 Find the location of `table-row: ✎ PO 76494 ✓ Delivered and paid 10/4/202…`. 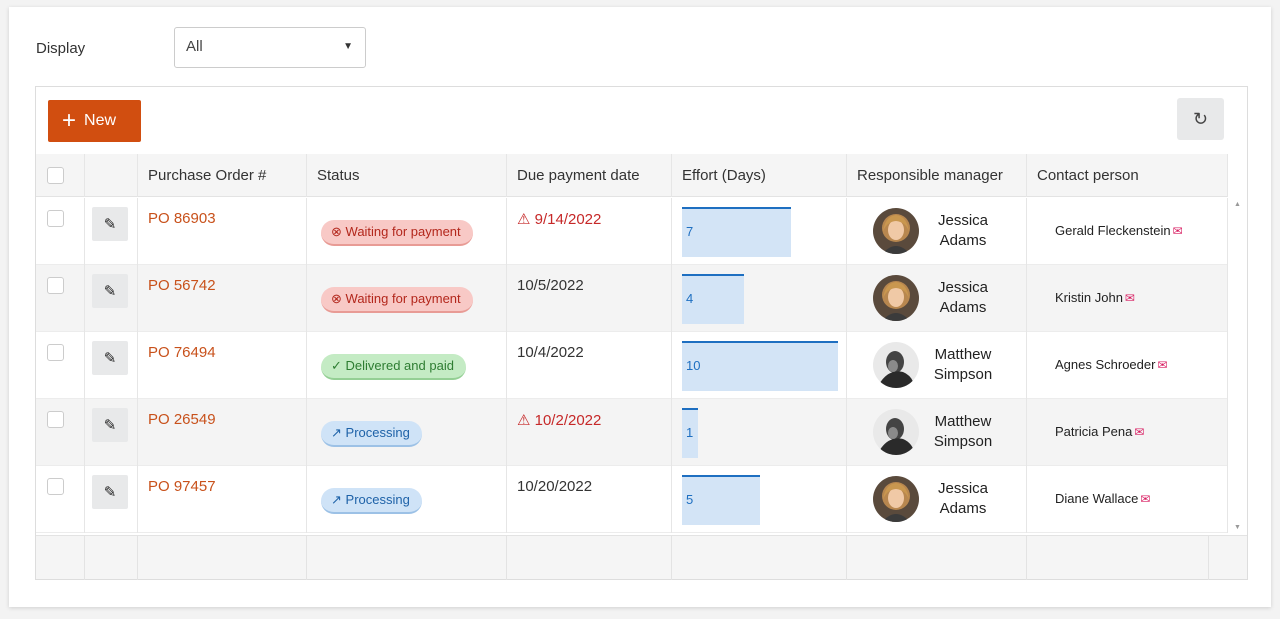

table-row: ✎ PO 76494 ✓ Delivered and paid 10/4/202… is located at coordinates (632, 365).